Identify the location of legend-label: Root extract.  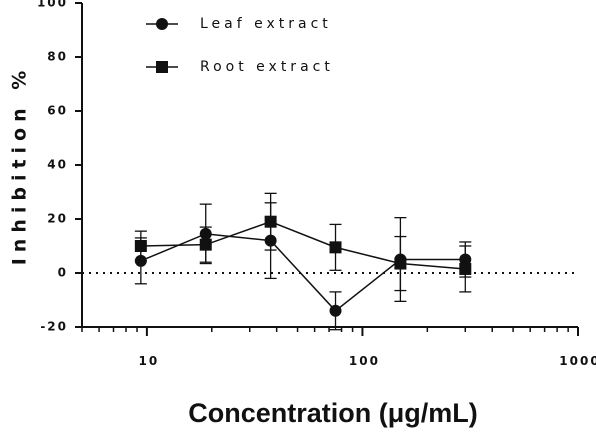
(267, 67).